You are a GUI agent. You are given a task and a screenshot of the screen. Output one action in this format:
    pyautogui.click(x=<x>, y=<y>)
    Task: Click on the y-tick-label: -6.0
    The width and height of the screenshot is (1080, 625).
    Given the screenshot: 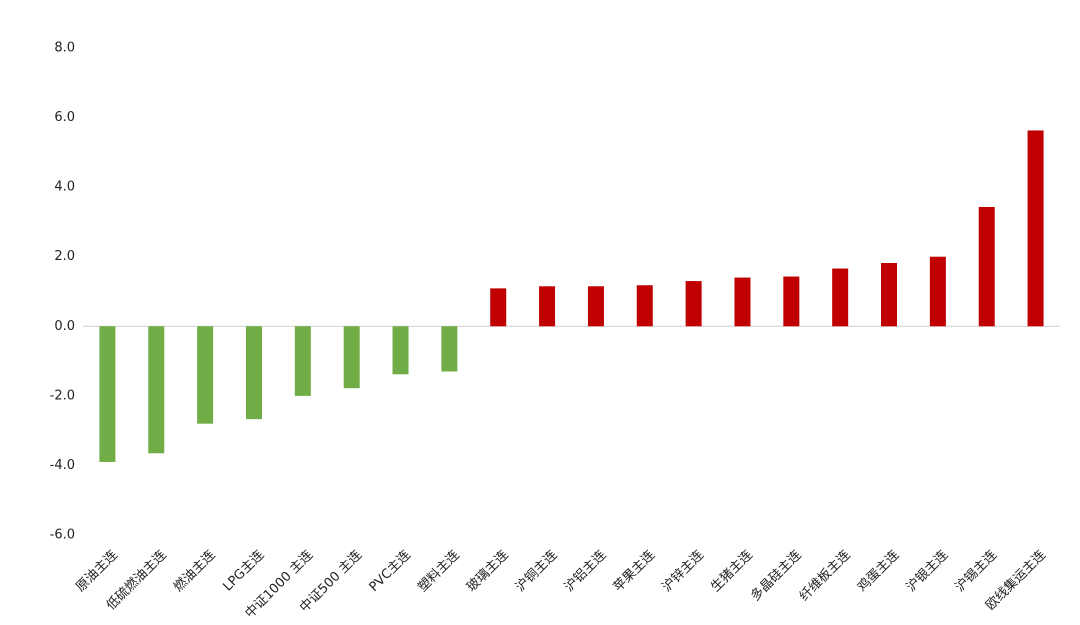 What is the action you would take?
    pyautogui.click(x=62, y=535)
    